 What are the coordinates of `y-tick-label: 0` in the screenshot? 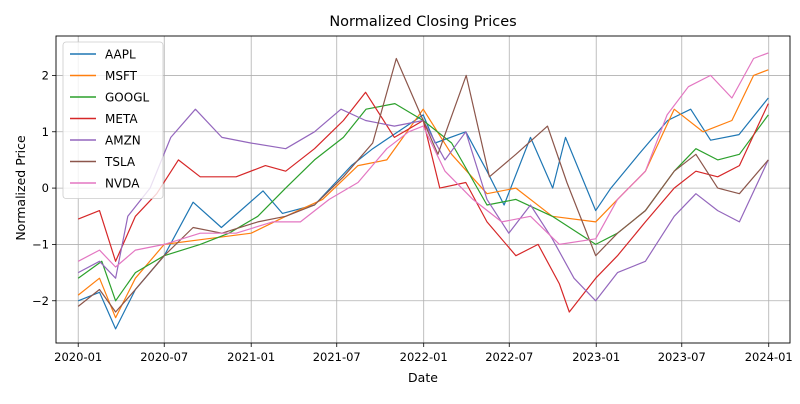 It's located at (45, 188).